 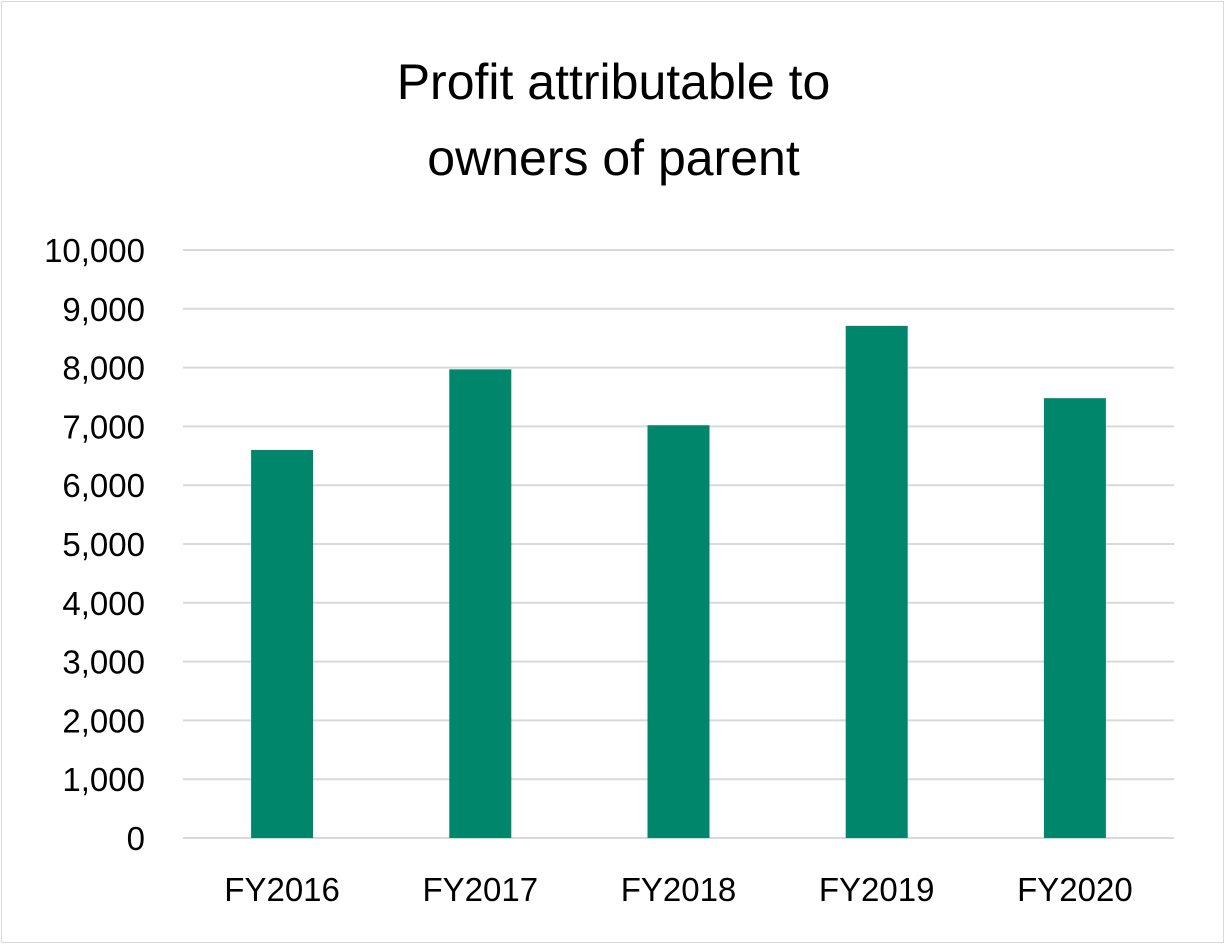 I want to click on x-axis-category-labels: FY2016 FY2017 FY2018 FY2019 FY2020, so click(x=678, y=889).